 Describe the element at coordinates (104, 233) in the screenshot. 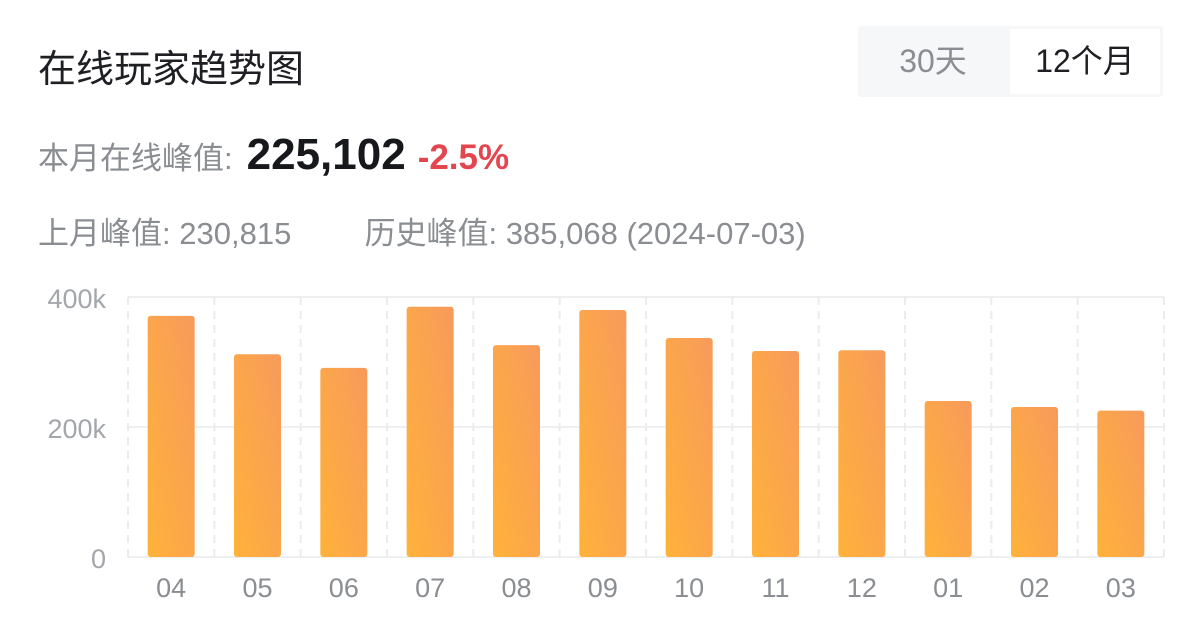

I see `last-peak-label: 上月峰值:` at that location.